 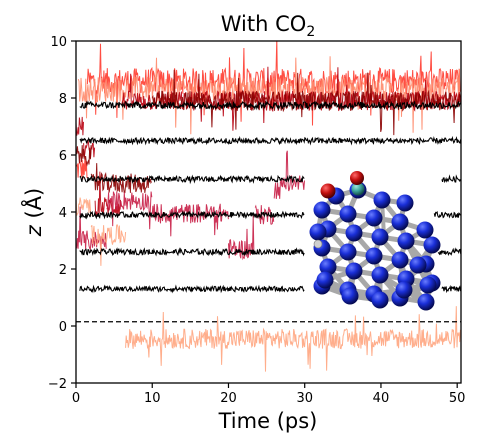 I want to click on y-tick-label: 0, so click(x=63, y=327).